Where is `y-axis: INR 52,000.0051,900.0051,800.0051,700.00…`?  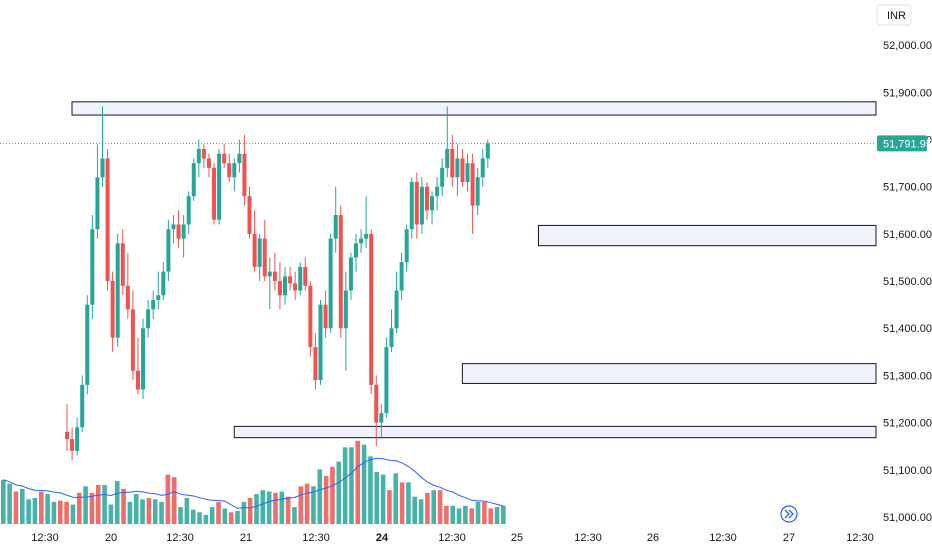 y-axis: INR 52,000.0051,900.0051,800.0051,700.00… is located at coordinates (904, 264).